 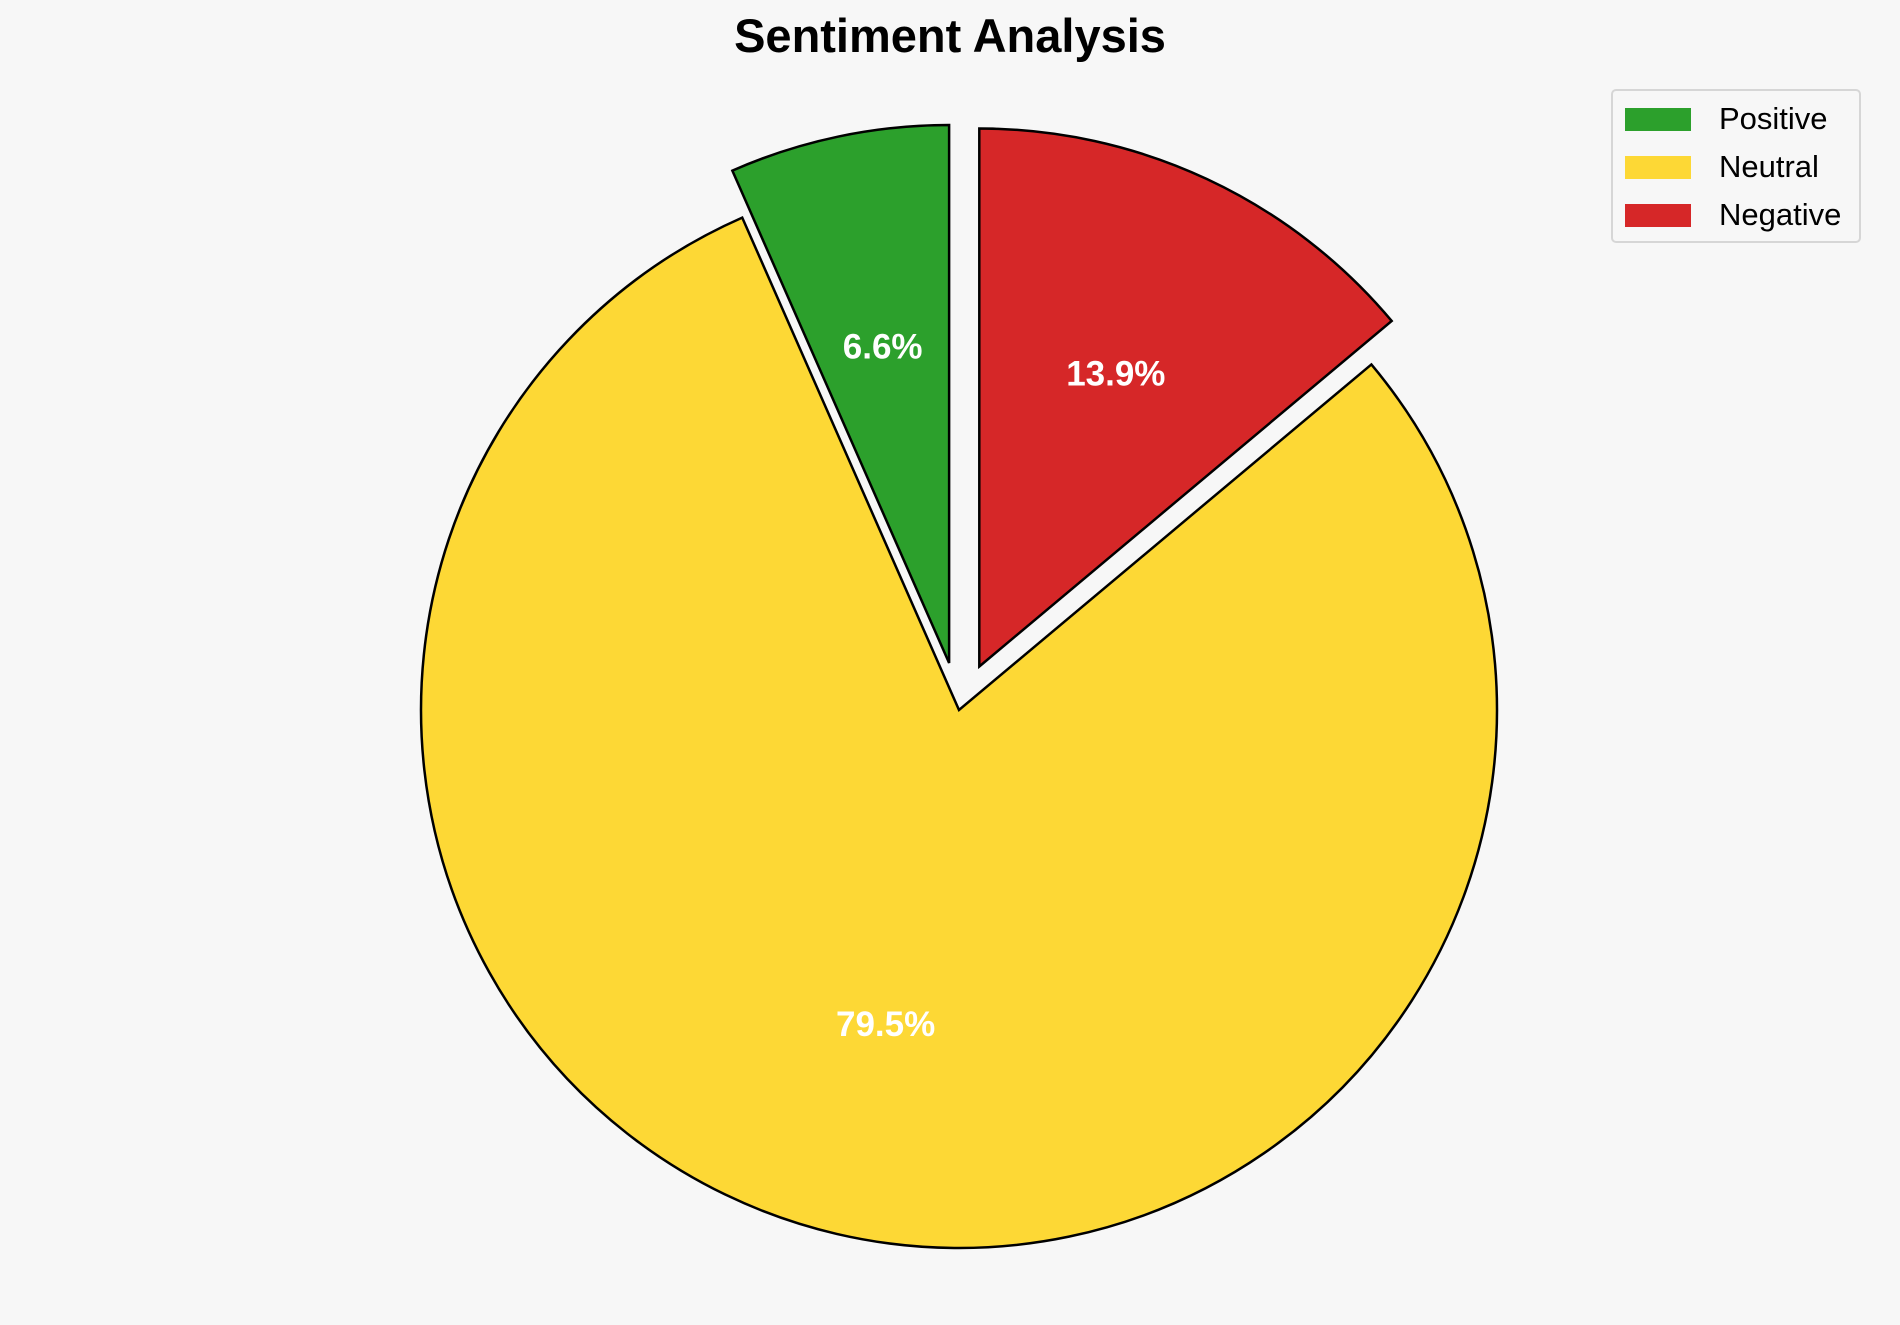 I want to click on pie-slice-negative, so click(x=1186, y=398).